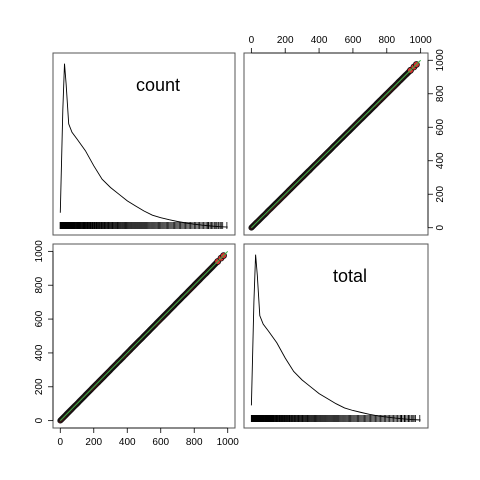  I want to click on x-axis-top: 0 200 400 600 800 1000, so click(341, 44).